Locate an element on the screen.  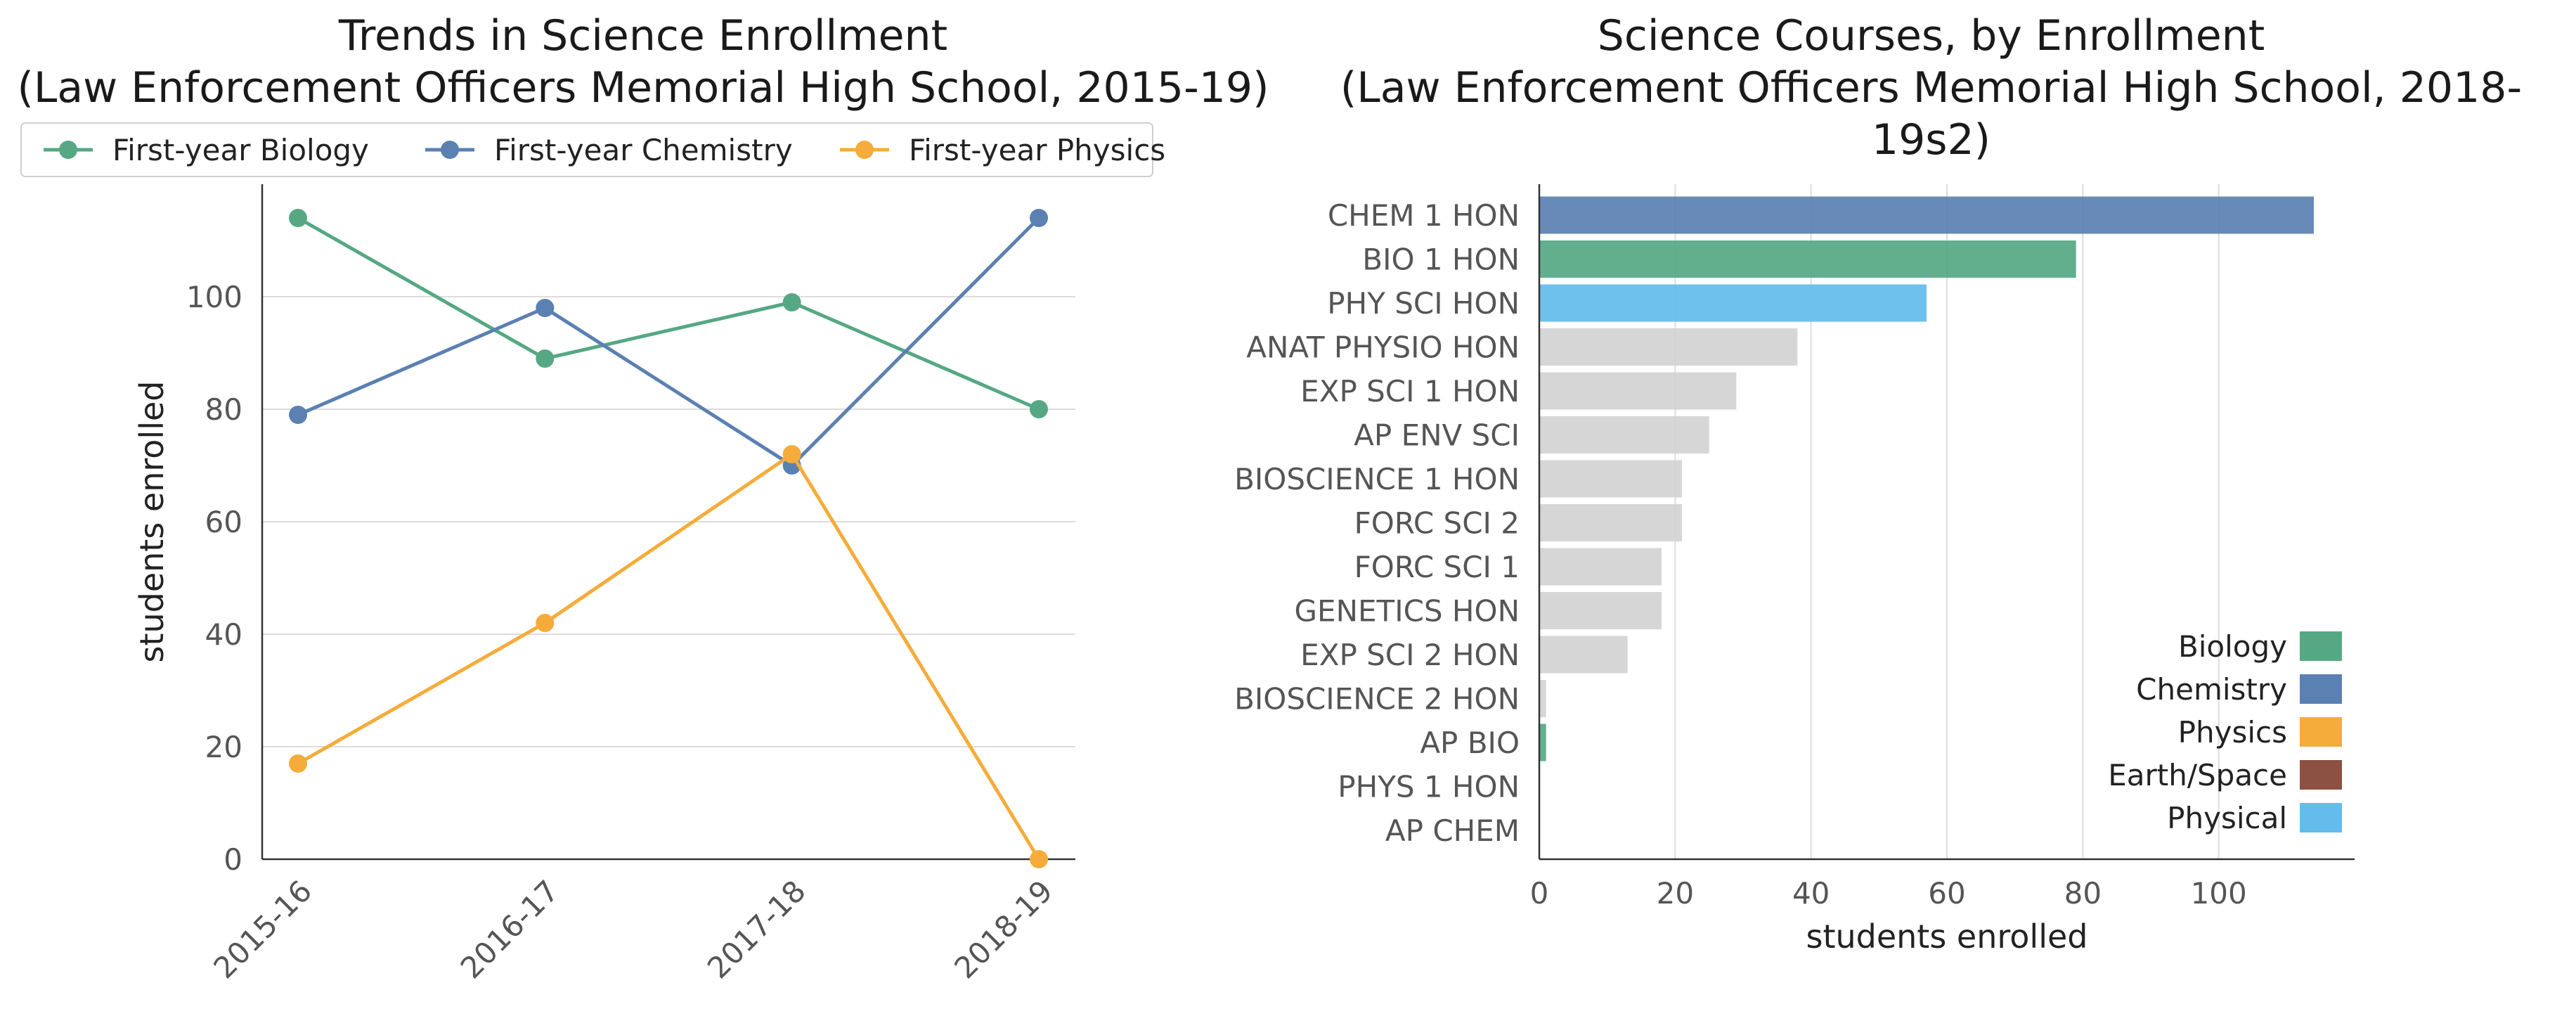
legend-label: Earth/Space is located at coordinates (2197, 775).